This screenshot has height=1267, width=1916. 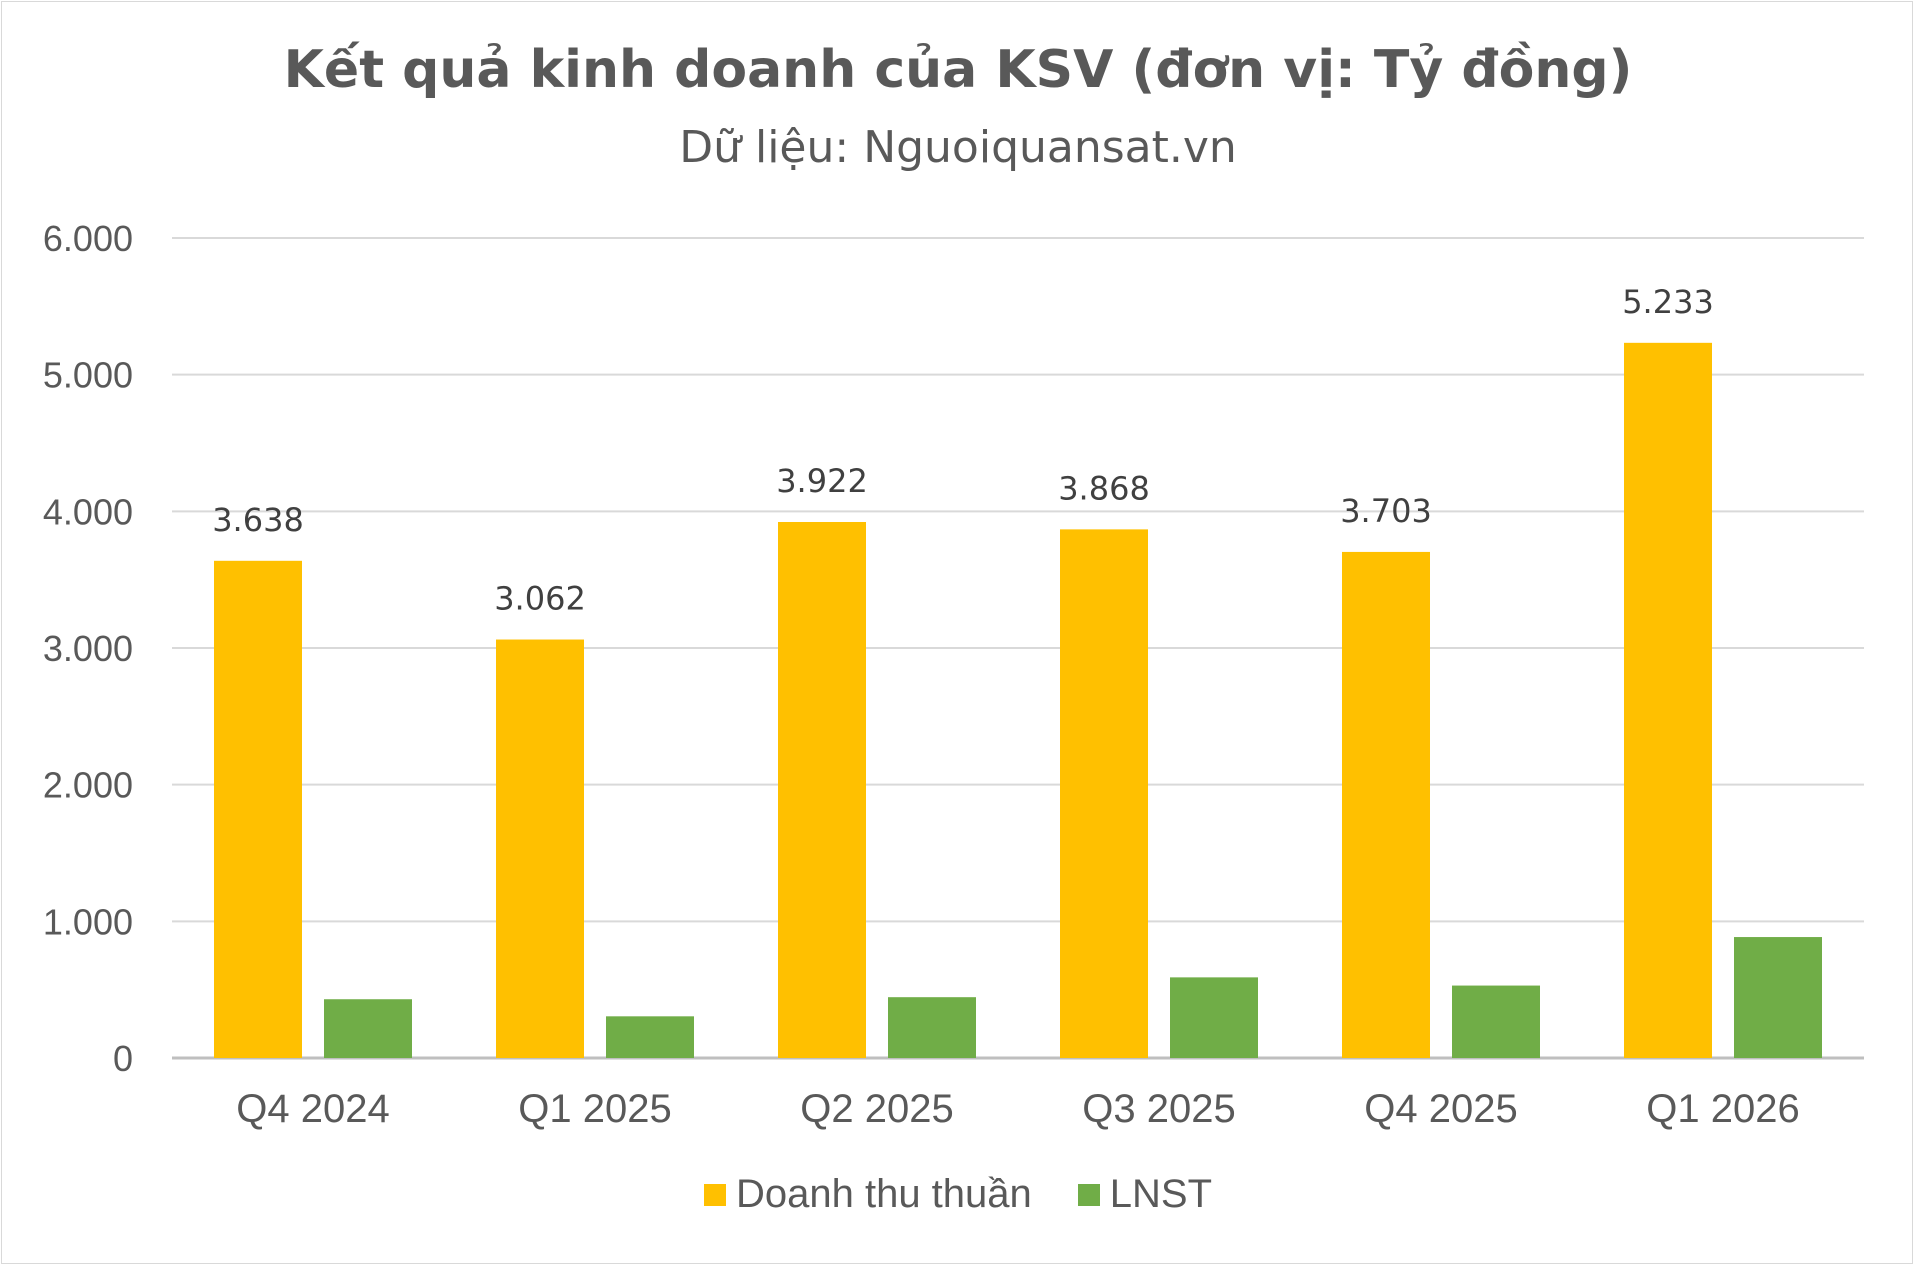 What do you see at coordinates (88, 785) in the screenshot?
I see `y-tick-label: 2.000` at bounding box center [88, 785].